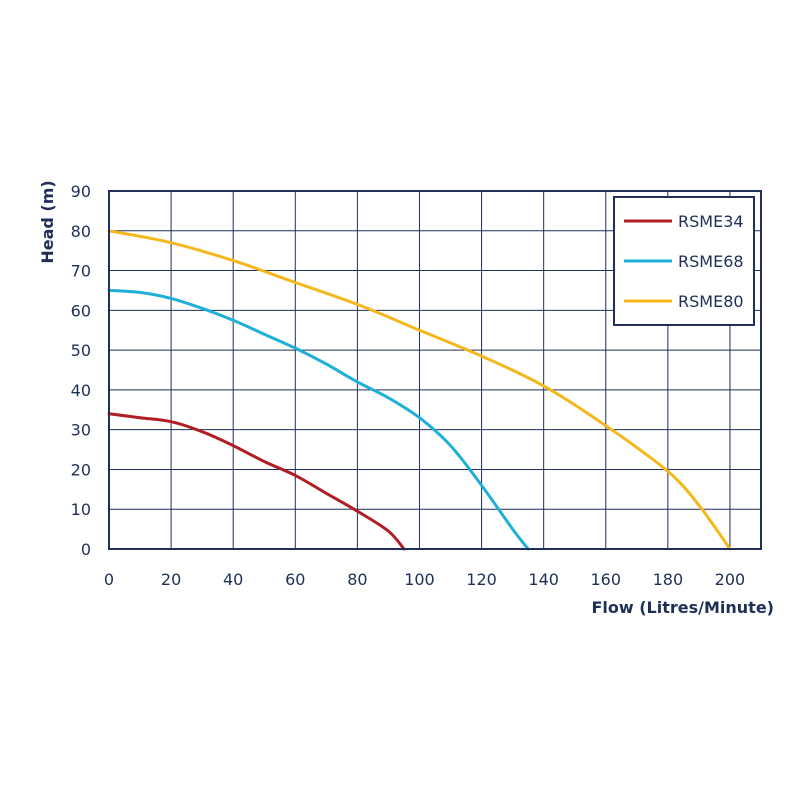 The height and width of the screenshot is (800, 800). I want to click on y-tick-labels: 0 10 20 30 40 50 60 70 80 90, so click(81, 370).